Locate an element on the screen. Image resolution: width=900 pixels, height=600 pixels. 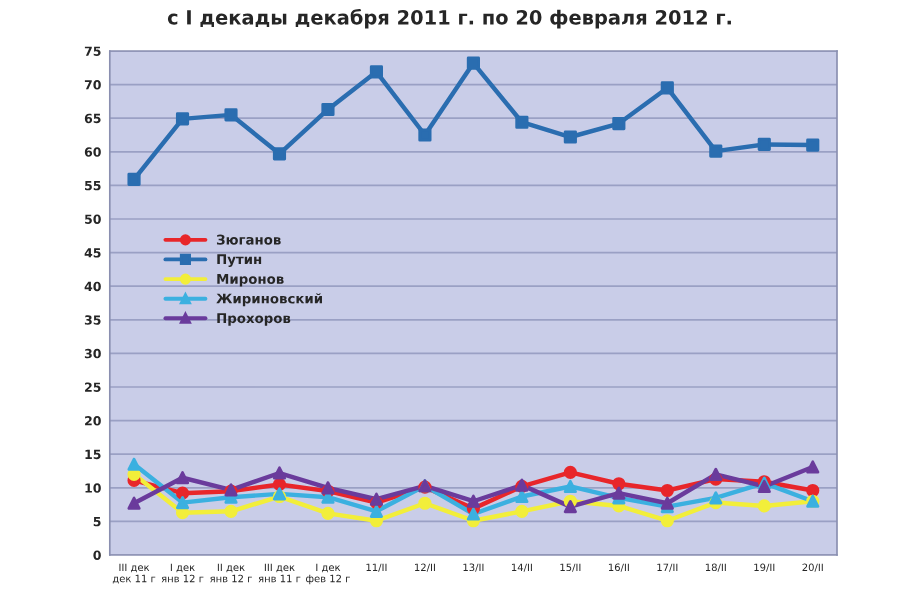
chart-title: с I декады декабря 2011 г. по 20 февраля 2012 г. is located at coordinates (449, 19).